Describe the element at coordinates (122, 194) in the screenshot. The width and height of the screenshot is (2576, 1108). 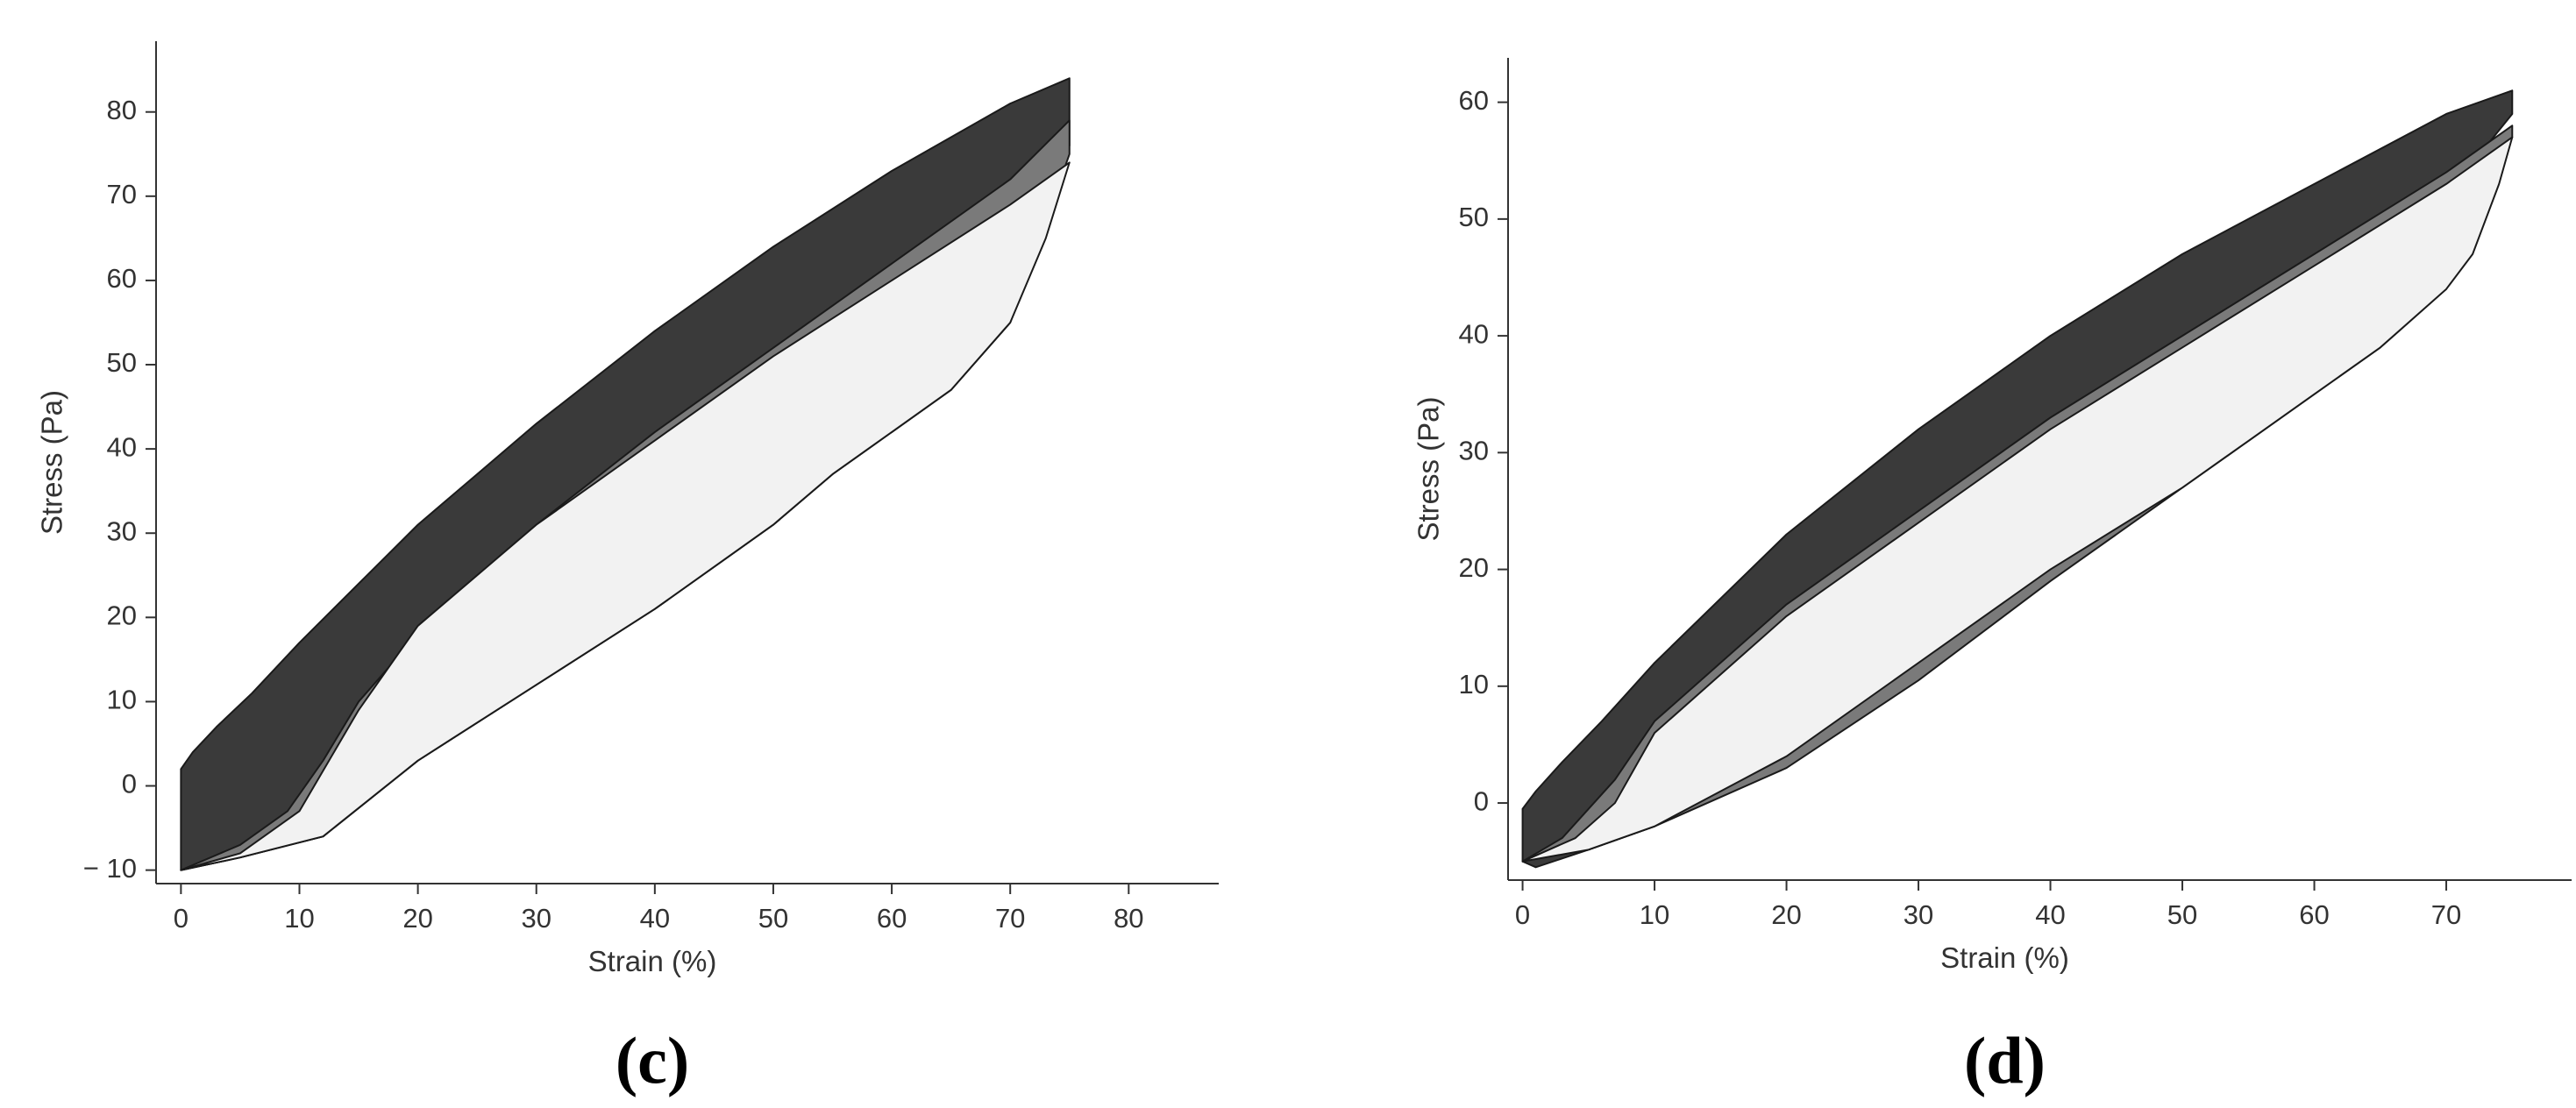
I see `y-tick-label: 70` at that location.